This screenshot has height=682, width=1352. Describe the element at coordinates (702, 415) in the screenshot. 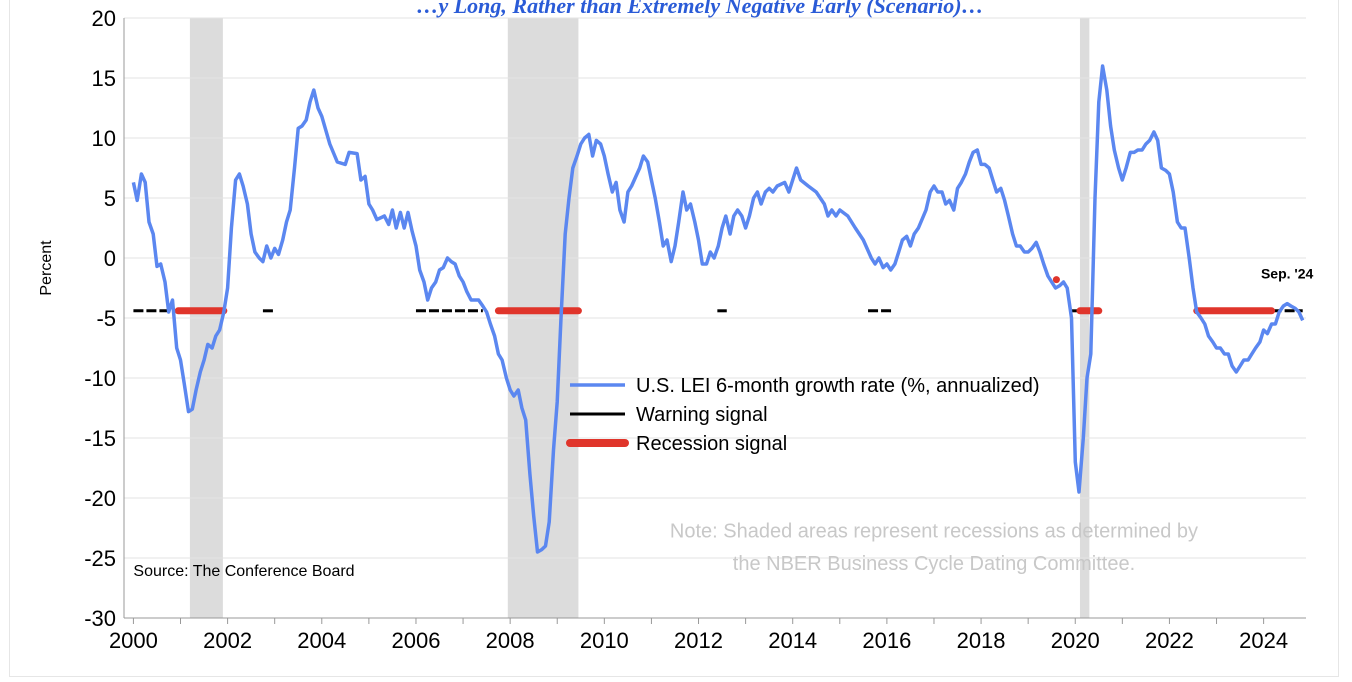

I see `legend-label-warning: Warning signal` at that location.